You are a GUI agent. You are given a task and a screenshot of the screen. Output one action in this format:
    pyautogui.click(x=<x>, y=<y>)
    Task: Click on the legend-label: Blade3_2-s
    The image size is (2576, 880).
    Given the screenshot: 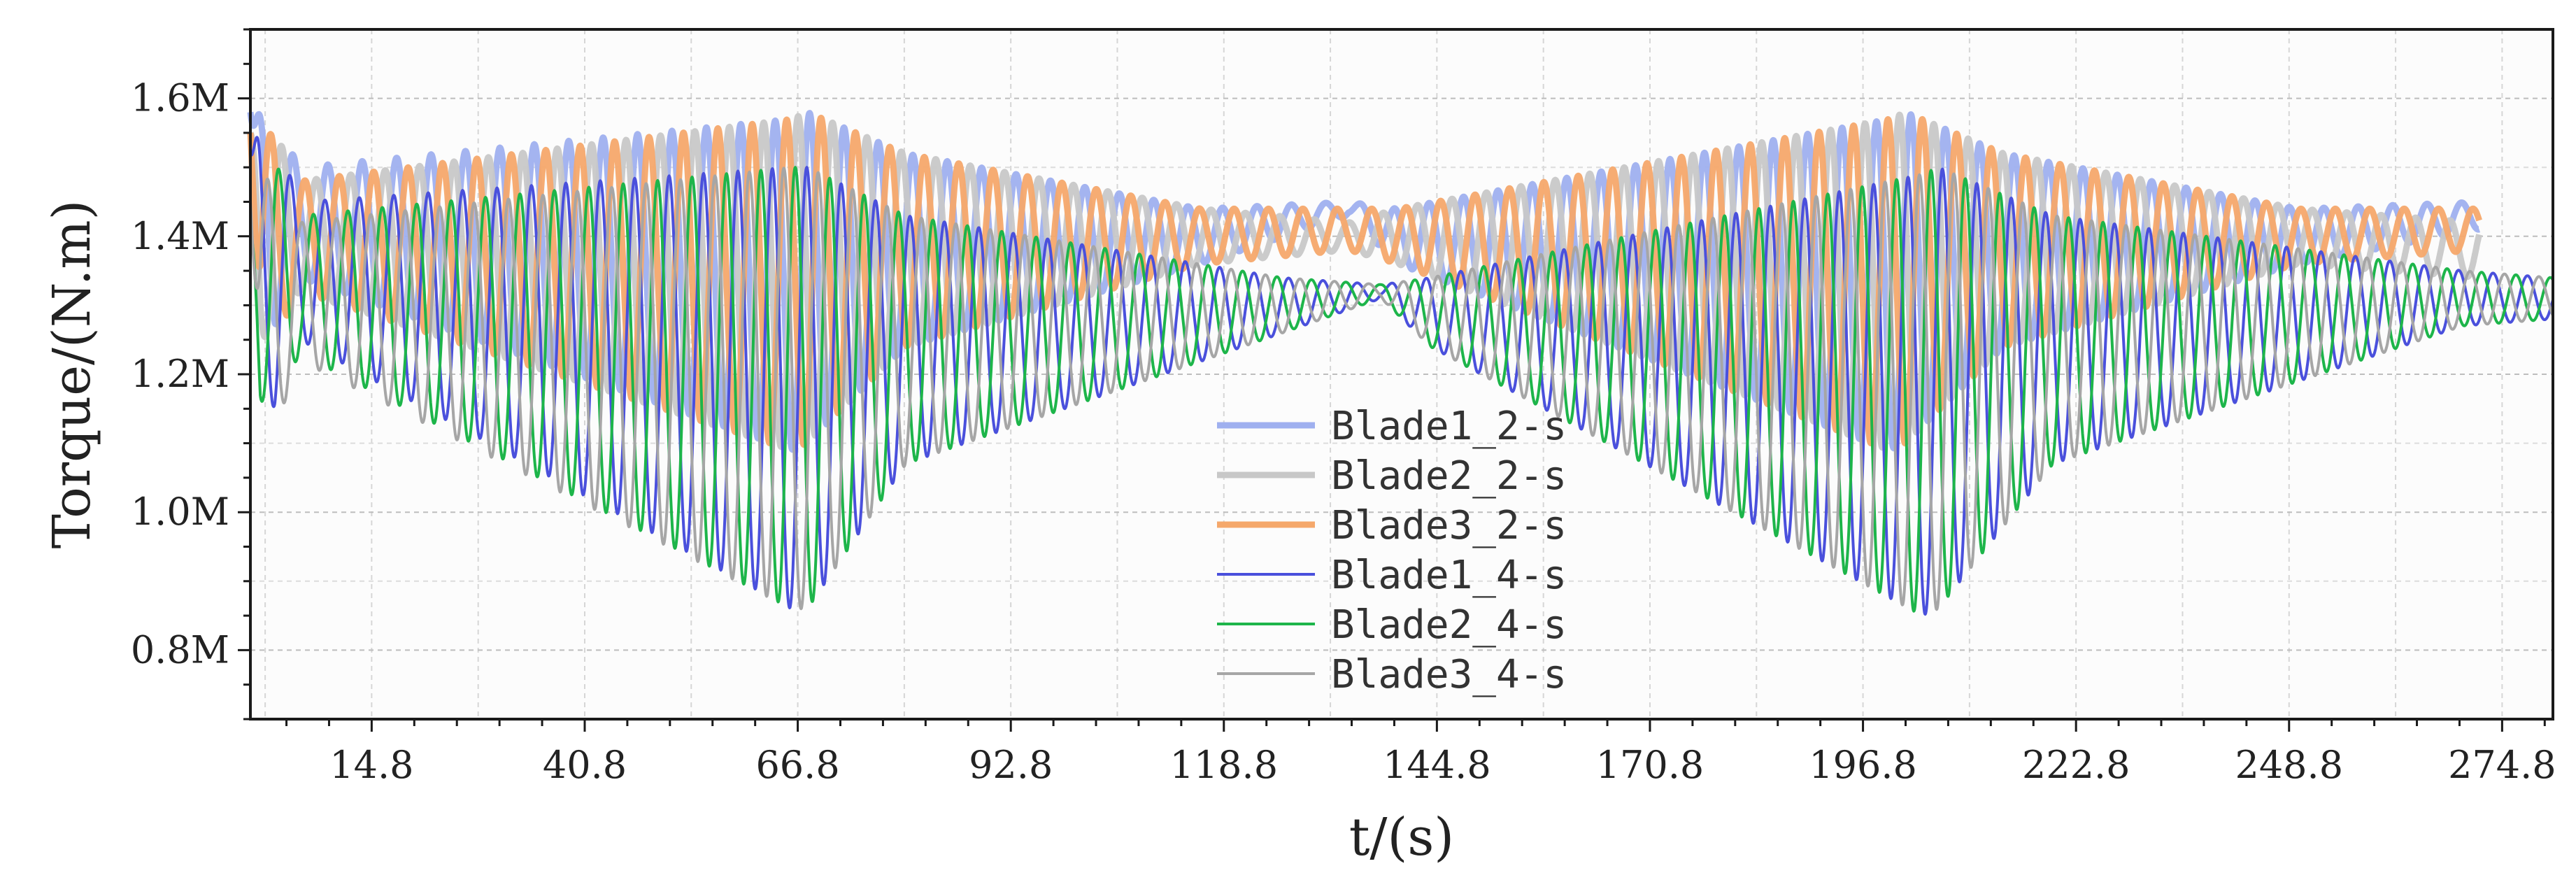 What is the action you would take?
    pyautogui.click(x=1449, y=525)
    